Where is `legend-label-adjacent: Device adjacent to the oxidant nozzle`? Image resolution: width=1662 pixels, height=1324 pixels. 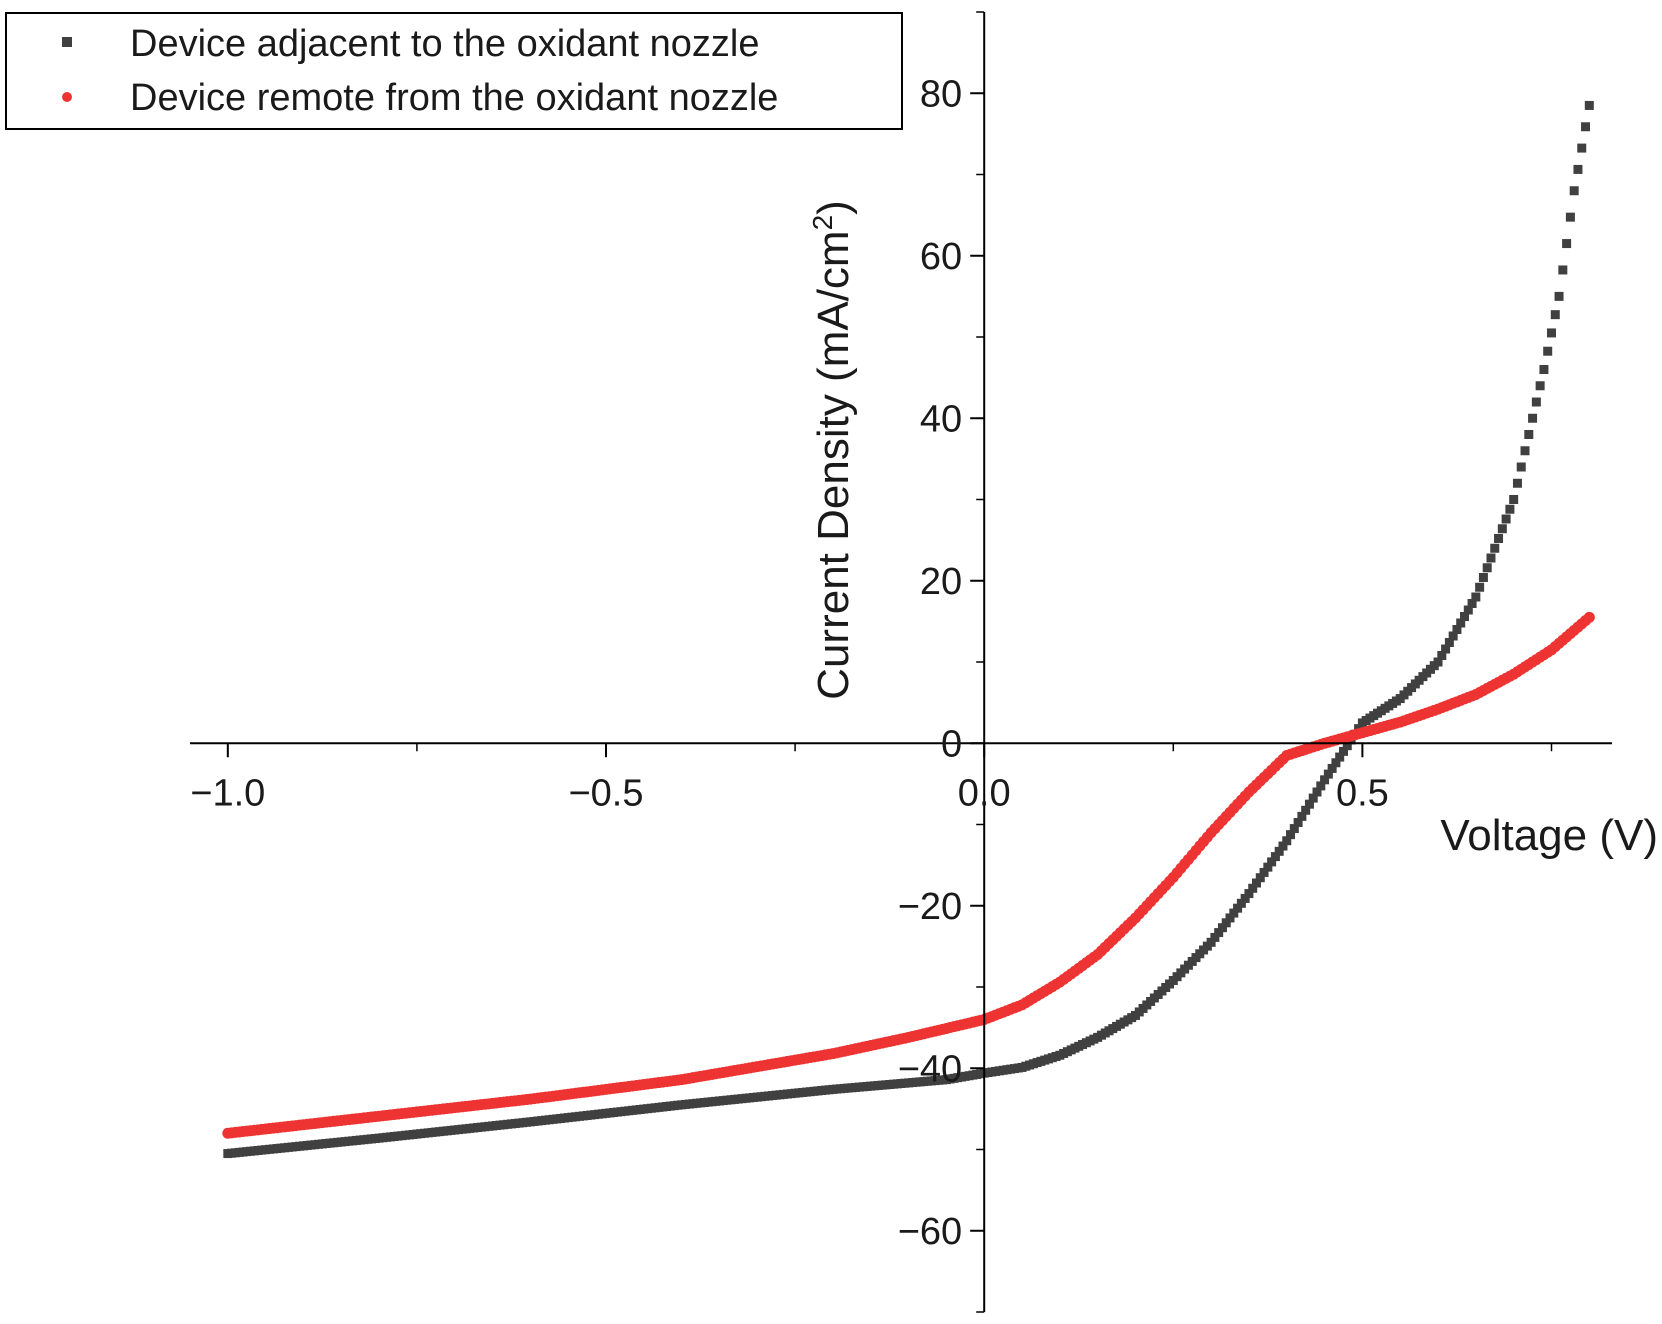 legend-label-adjacent: Device adjacent to the oxidant nozzle is located at coordinates (445, 44).